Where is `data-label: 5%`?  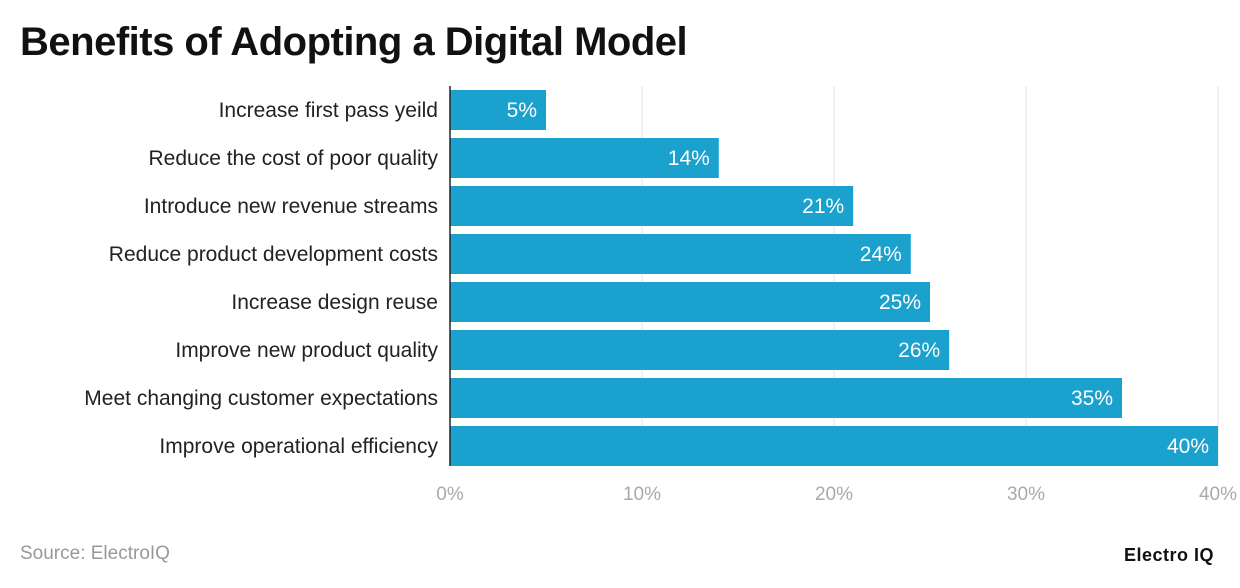 data-label: 5% is located at coordinates (522, 110).